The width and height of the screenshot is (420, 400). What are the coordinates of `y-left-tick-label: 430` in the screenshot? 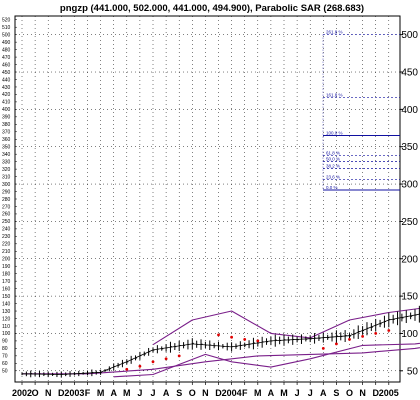 It's located at (6, 88).